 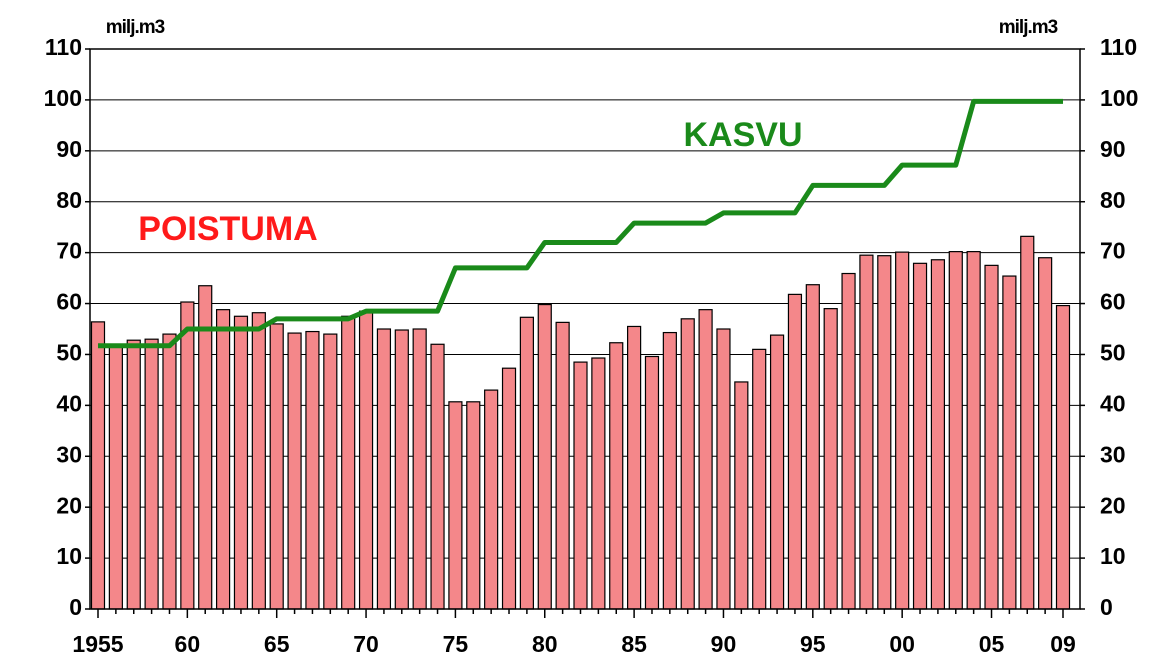 What do you see at coordinates (366, 644) in the screenshot?
I see `x-tick-label: 70` at bounding box center [366, 644].